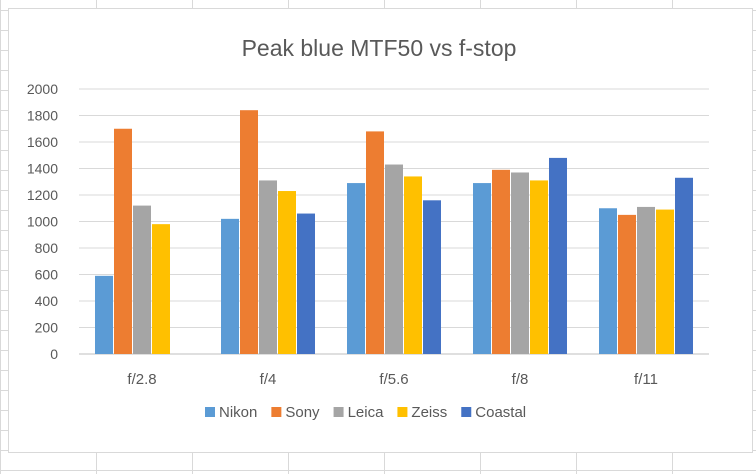 Image resolution: width=756 pixels, height=474 pixels. I want to click on legend-label: Sony, so click(302, 412).